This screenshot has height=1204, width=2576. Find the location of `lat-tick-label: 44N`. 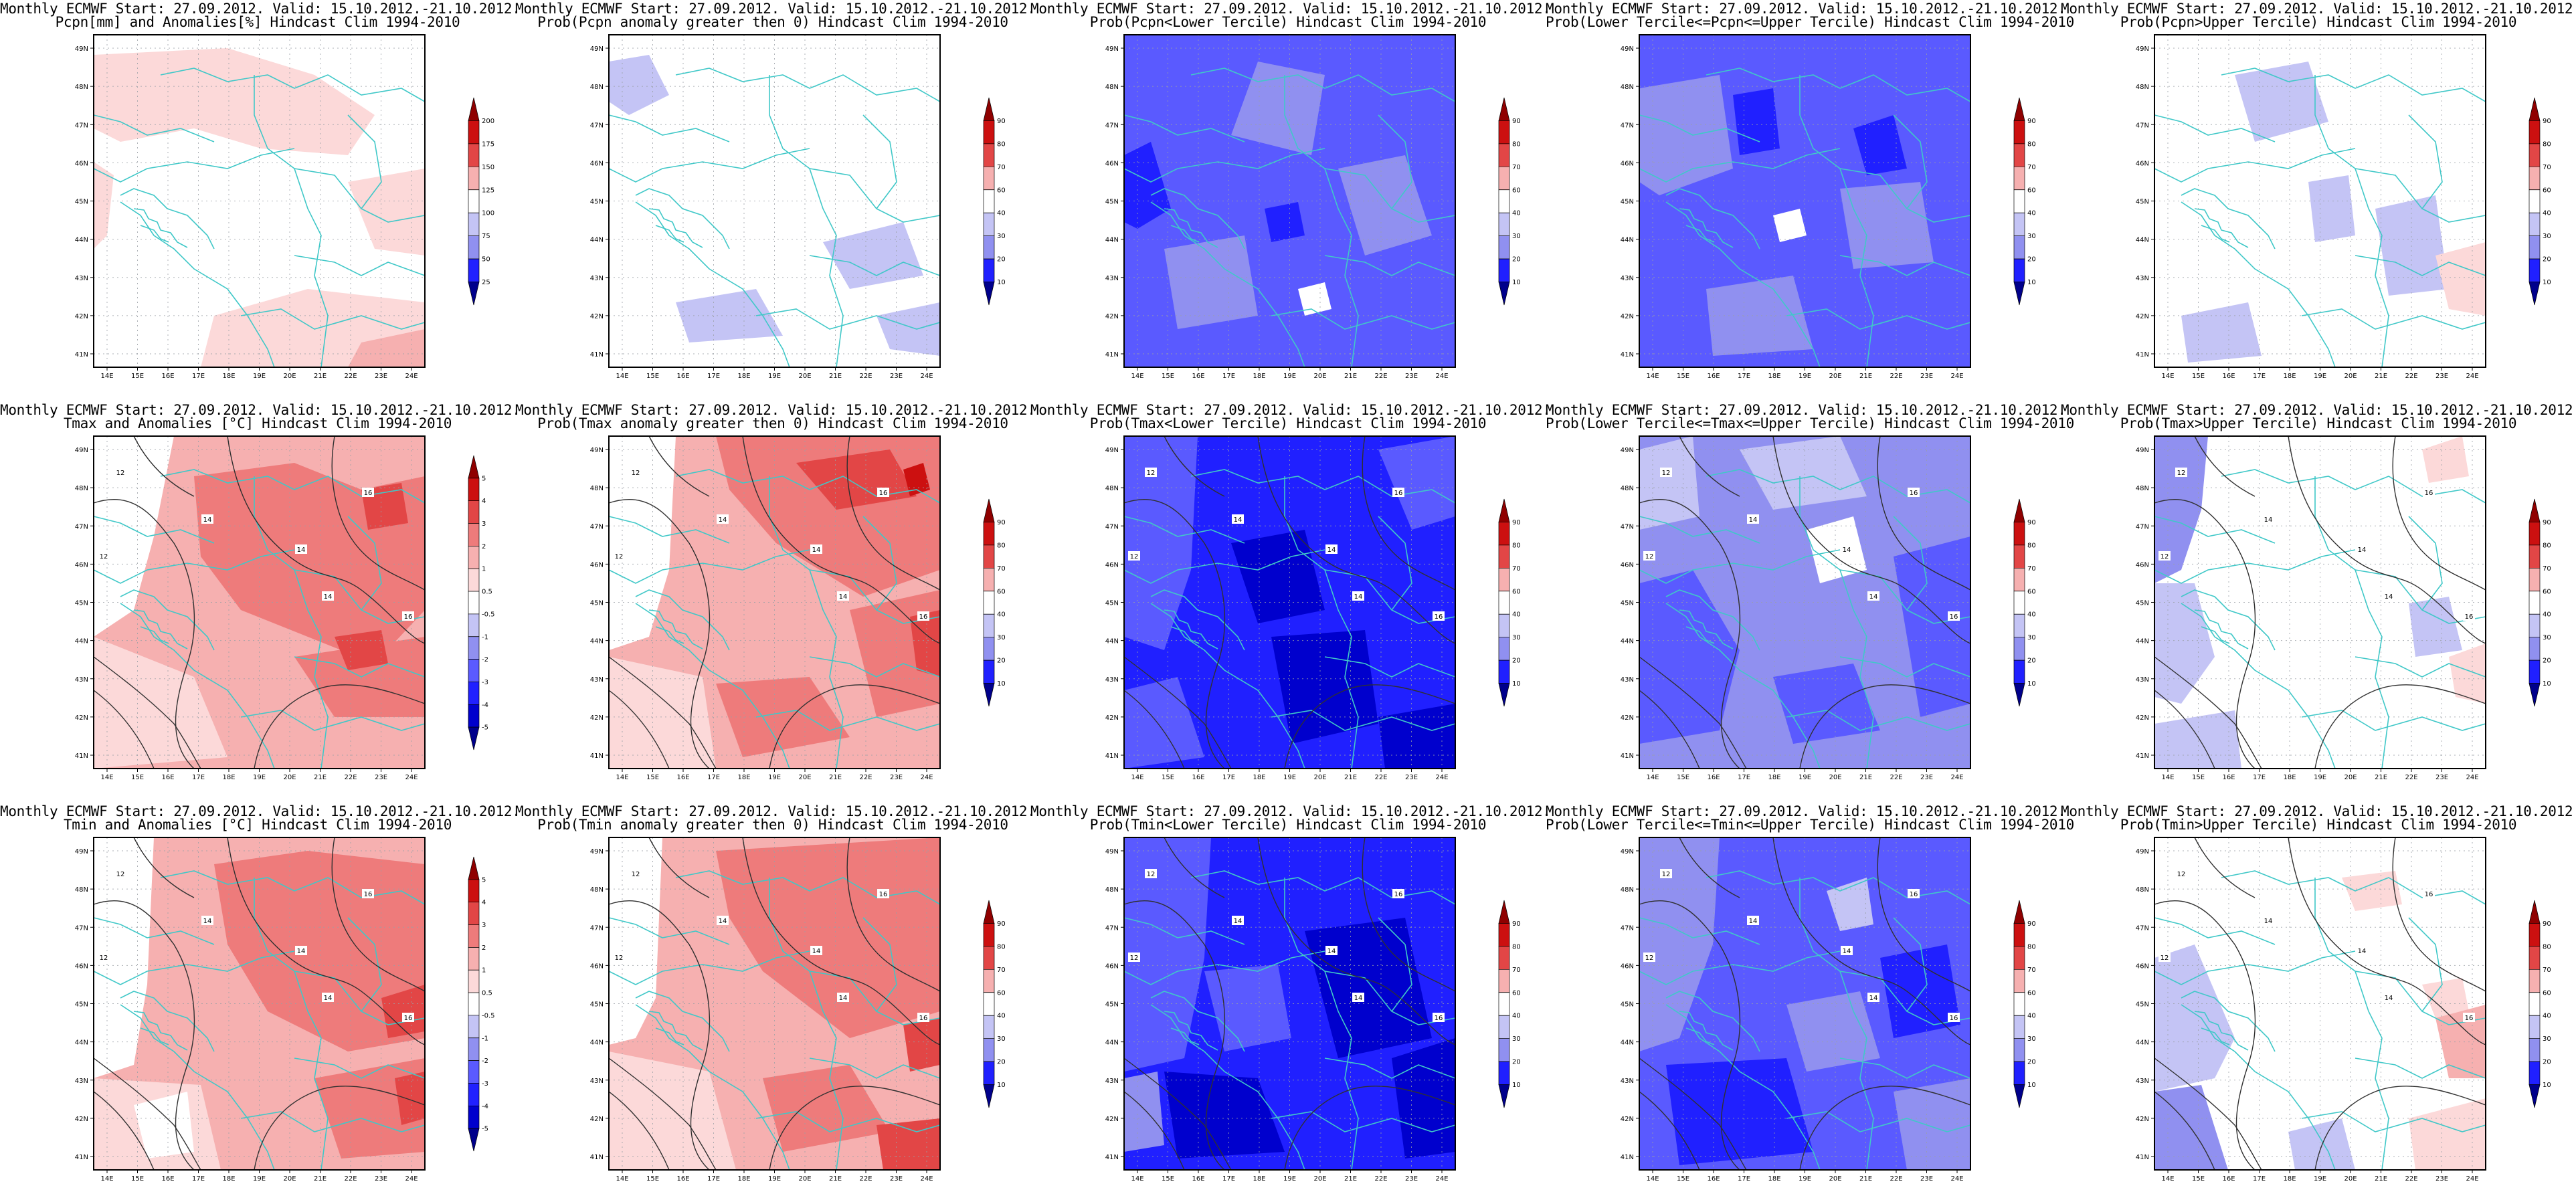

lat-tick-label: 44N is located at coordinates (1627, 1043).